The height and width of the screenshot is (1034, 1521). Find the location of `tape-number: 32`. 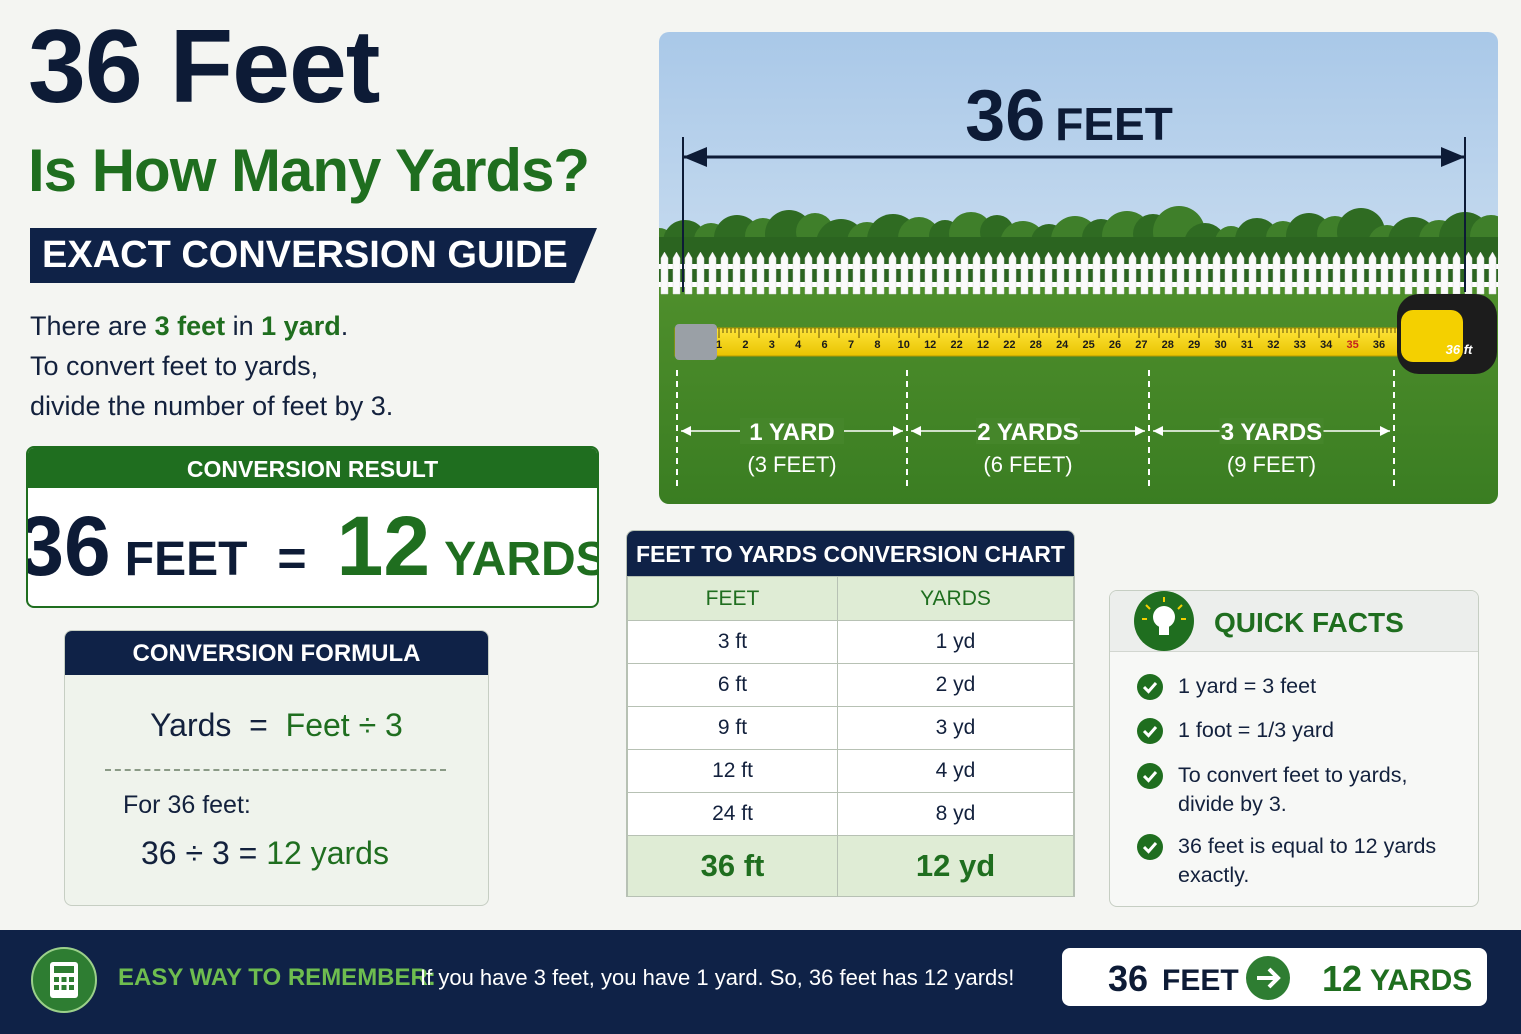

tape-number: 32 is located at coordinates (1273, 345).